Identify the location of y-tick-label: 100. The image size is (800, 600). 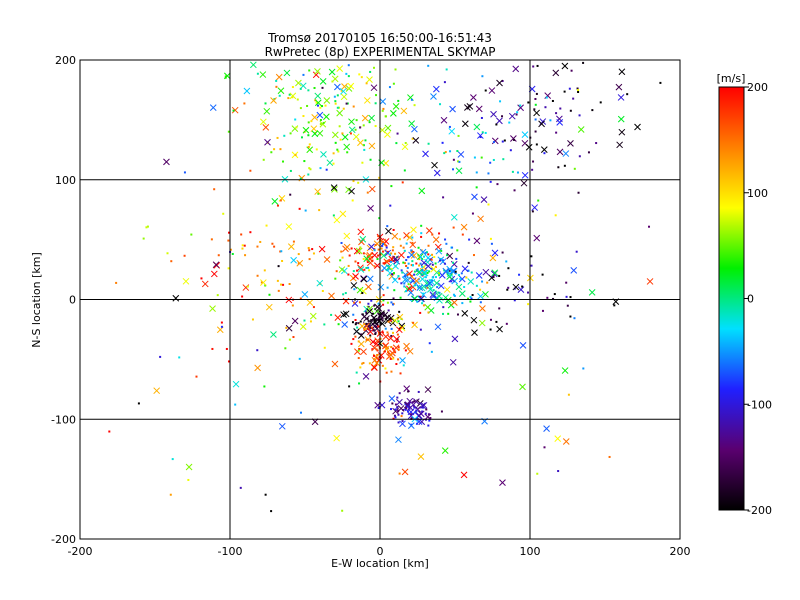
(65, 180).